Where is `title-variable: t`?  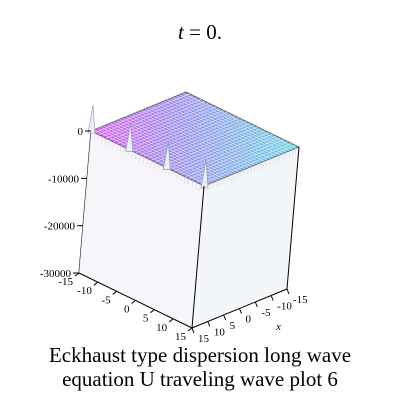 title-variable: t is located at coordinates (181, 32).